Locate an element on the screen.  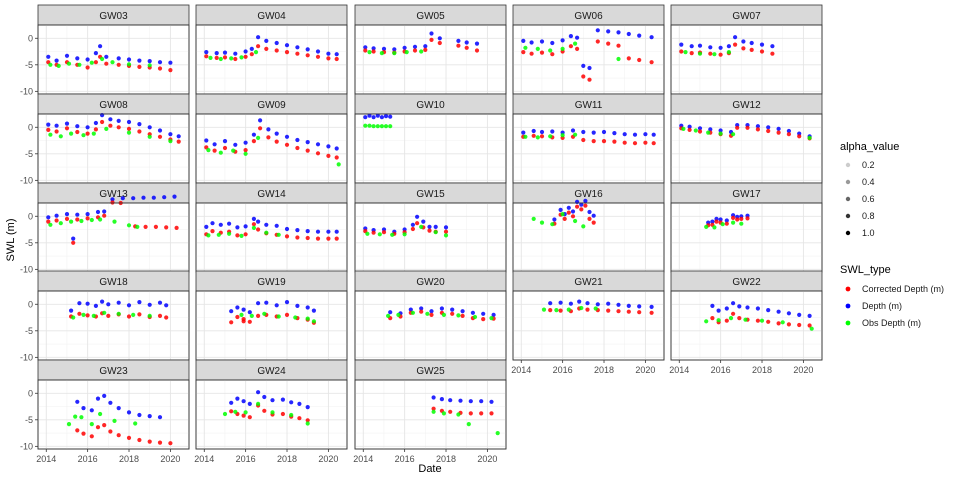
y-tick-label: 0 is located at coordinates (30, 393).